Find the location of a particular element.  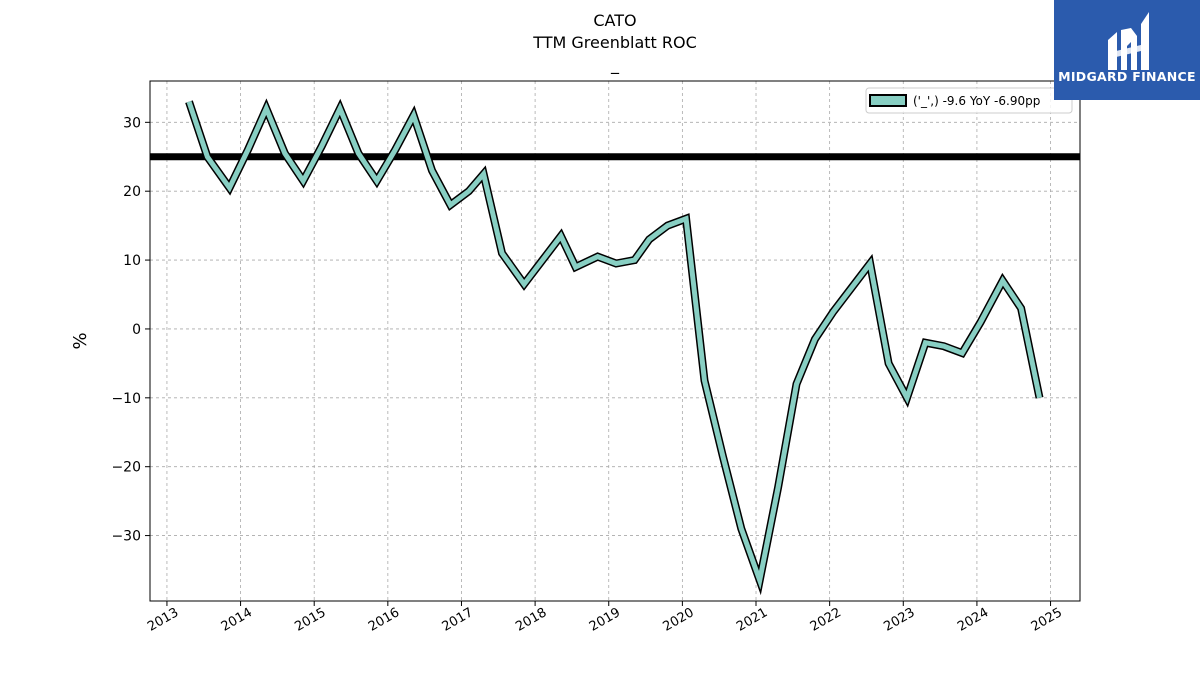

y-tick-label: 10 is located at coordinates (132, 261).